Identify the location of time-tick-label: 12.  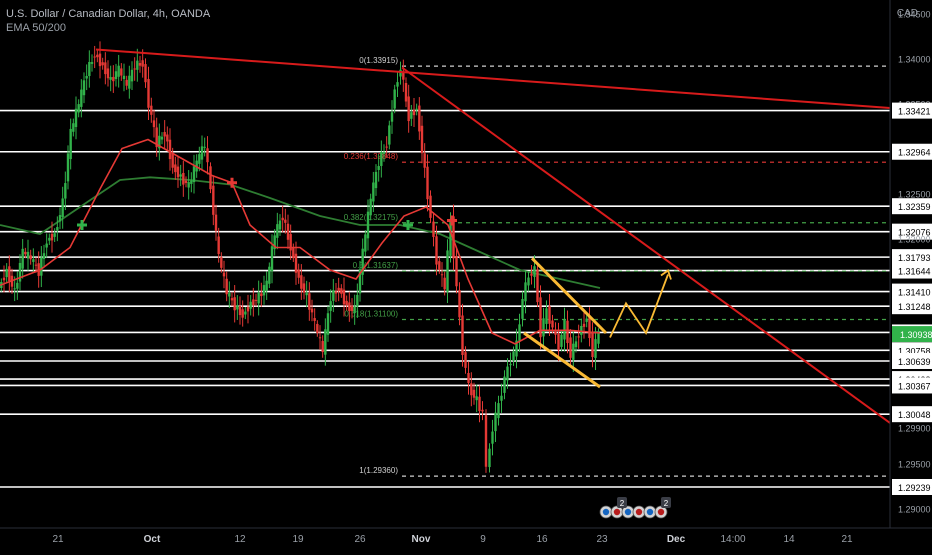
(240, 539).